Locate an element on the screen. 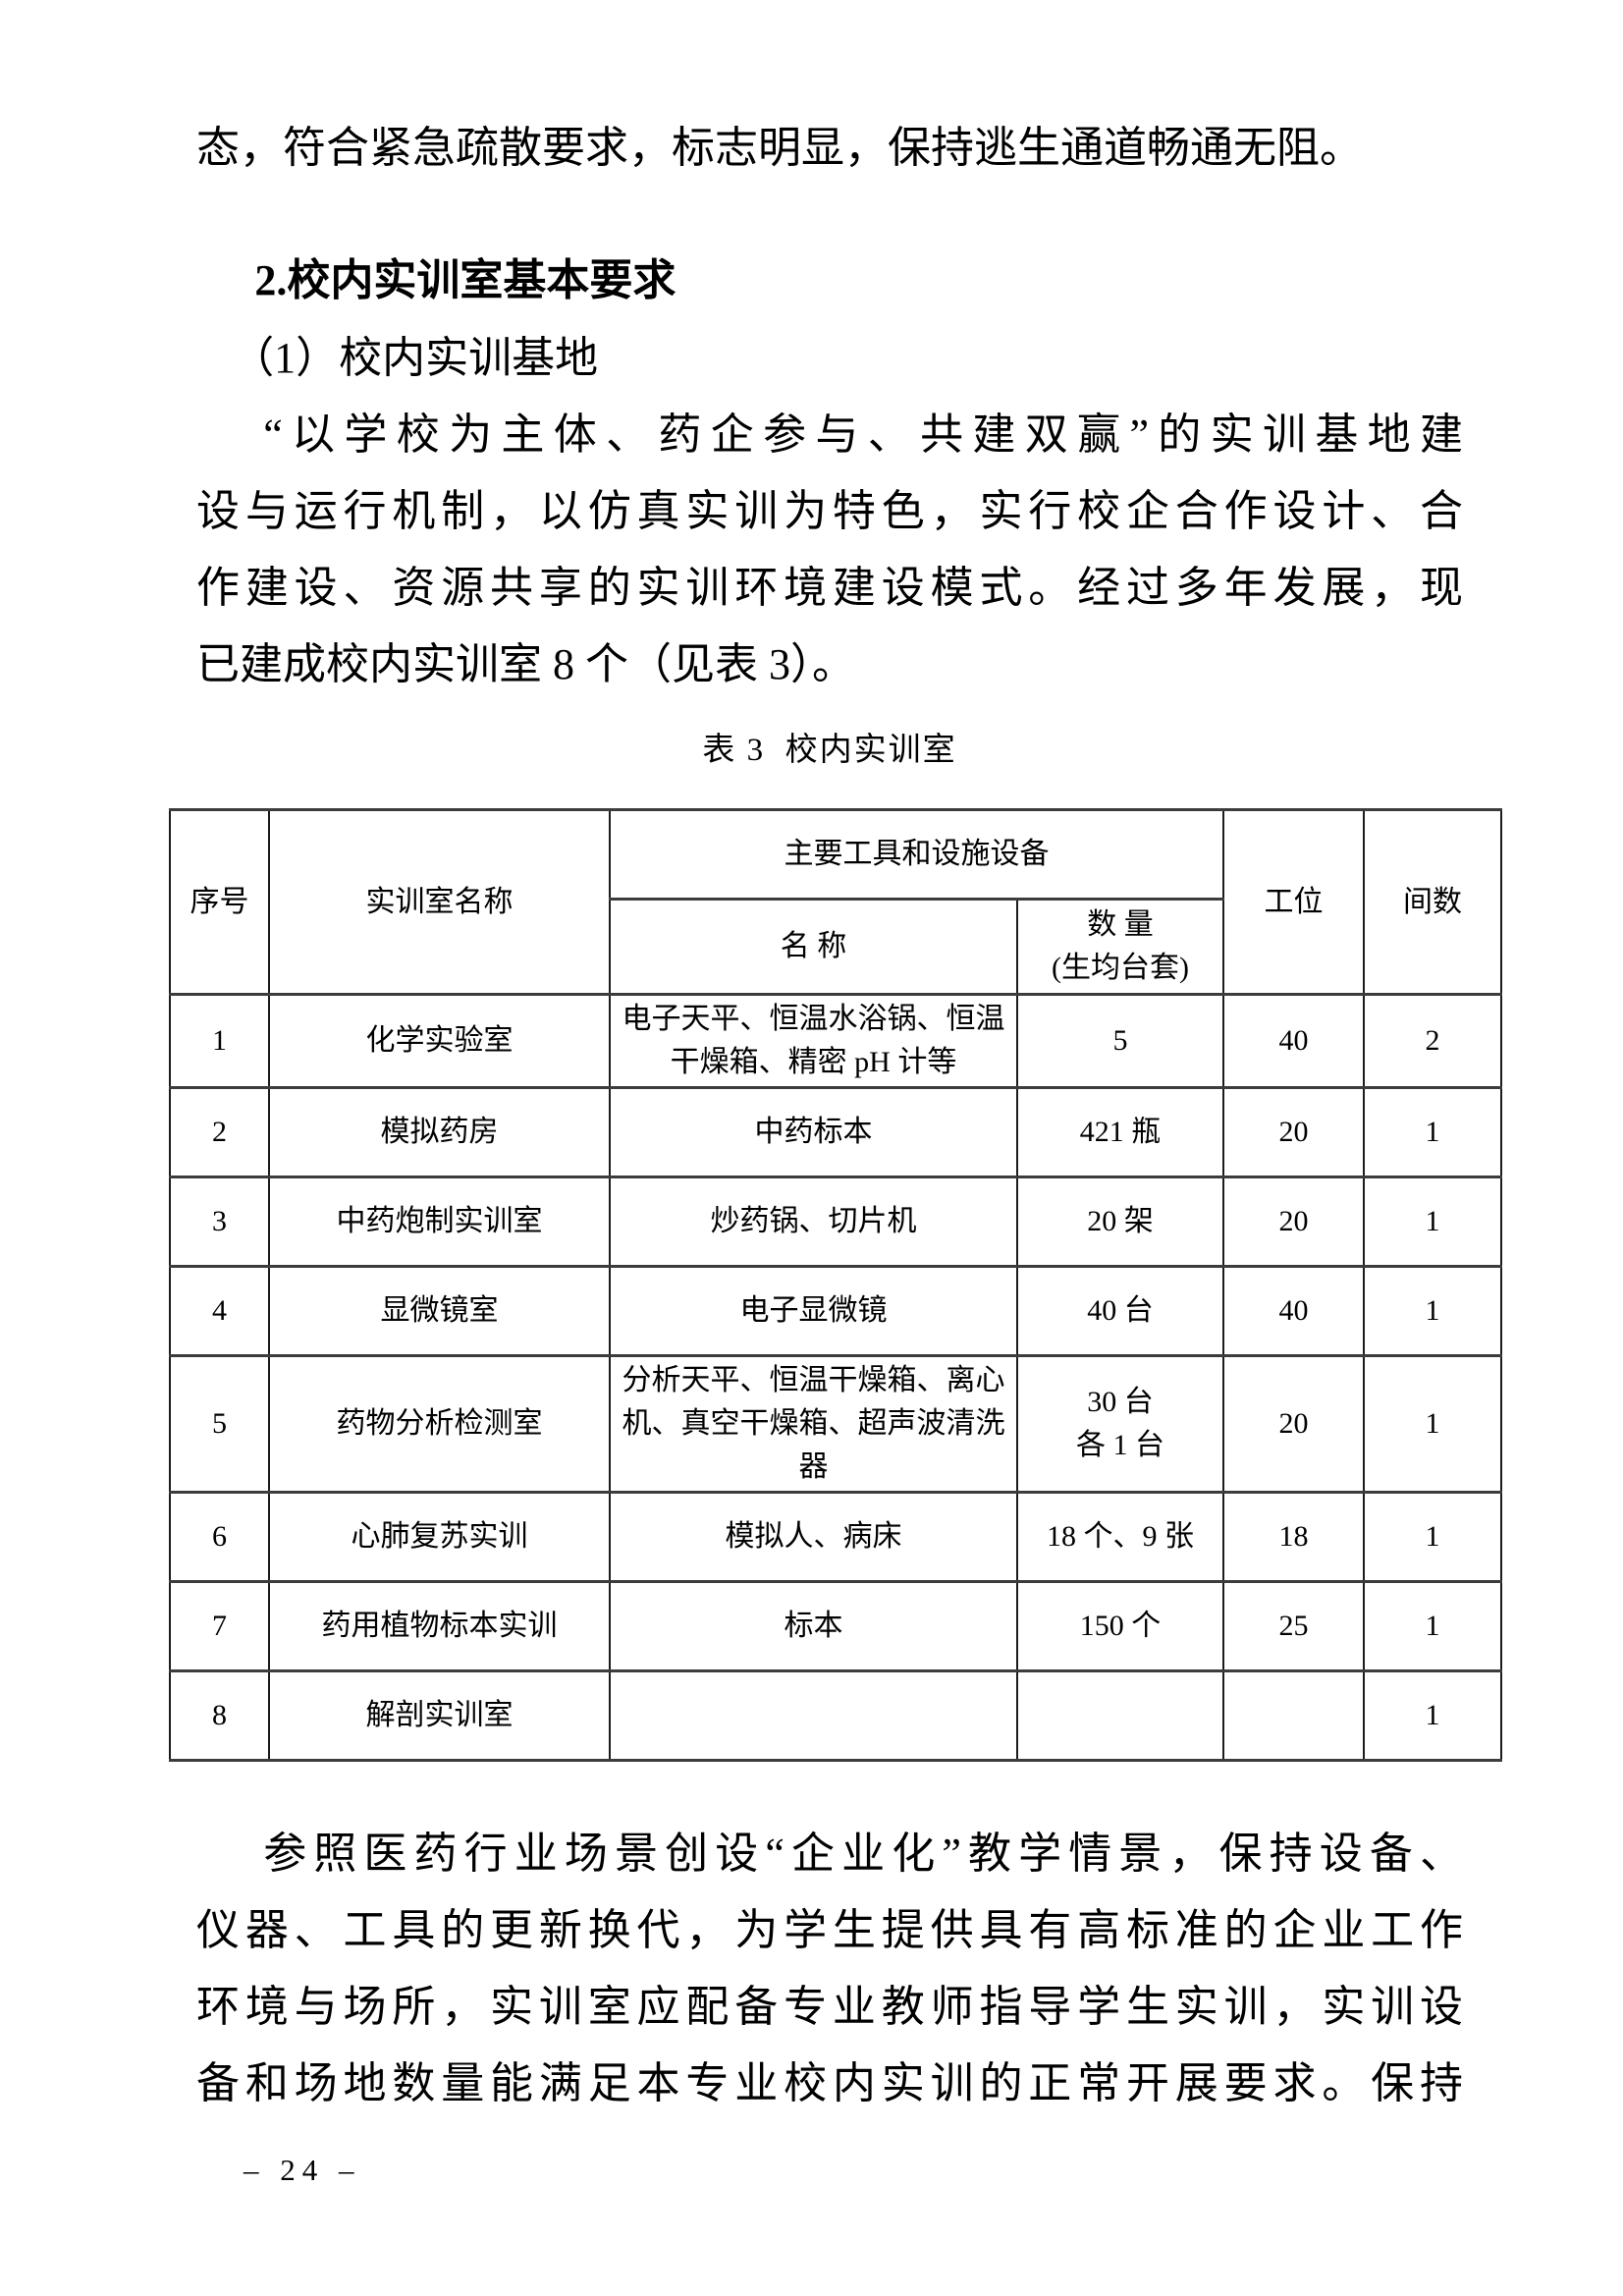 Image resolution: width=1623 pixels, height=2296 pixels. page-number: – 24 – is located at coordinates (302, 2170).